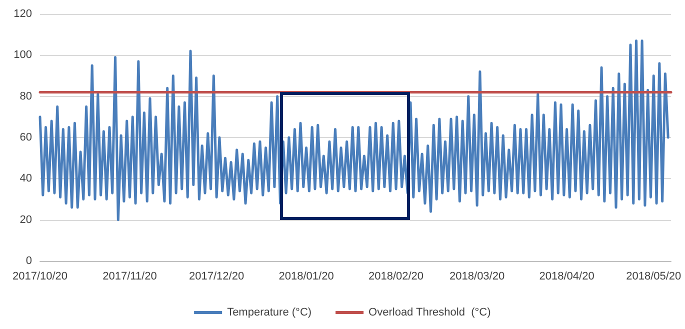 Image resolution: width=685 pixels, height=329 pixels. Describe the element at coordinates (26, 178) in the screenshot. I see `y-tick-label: 40` at that location.